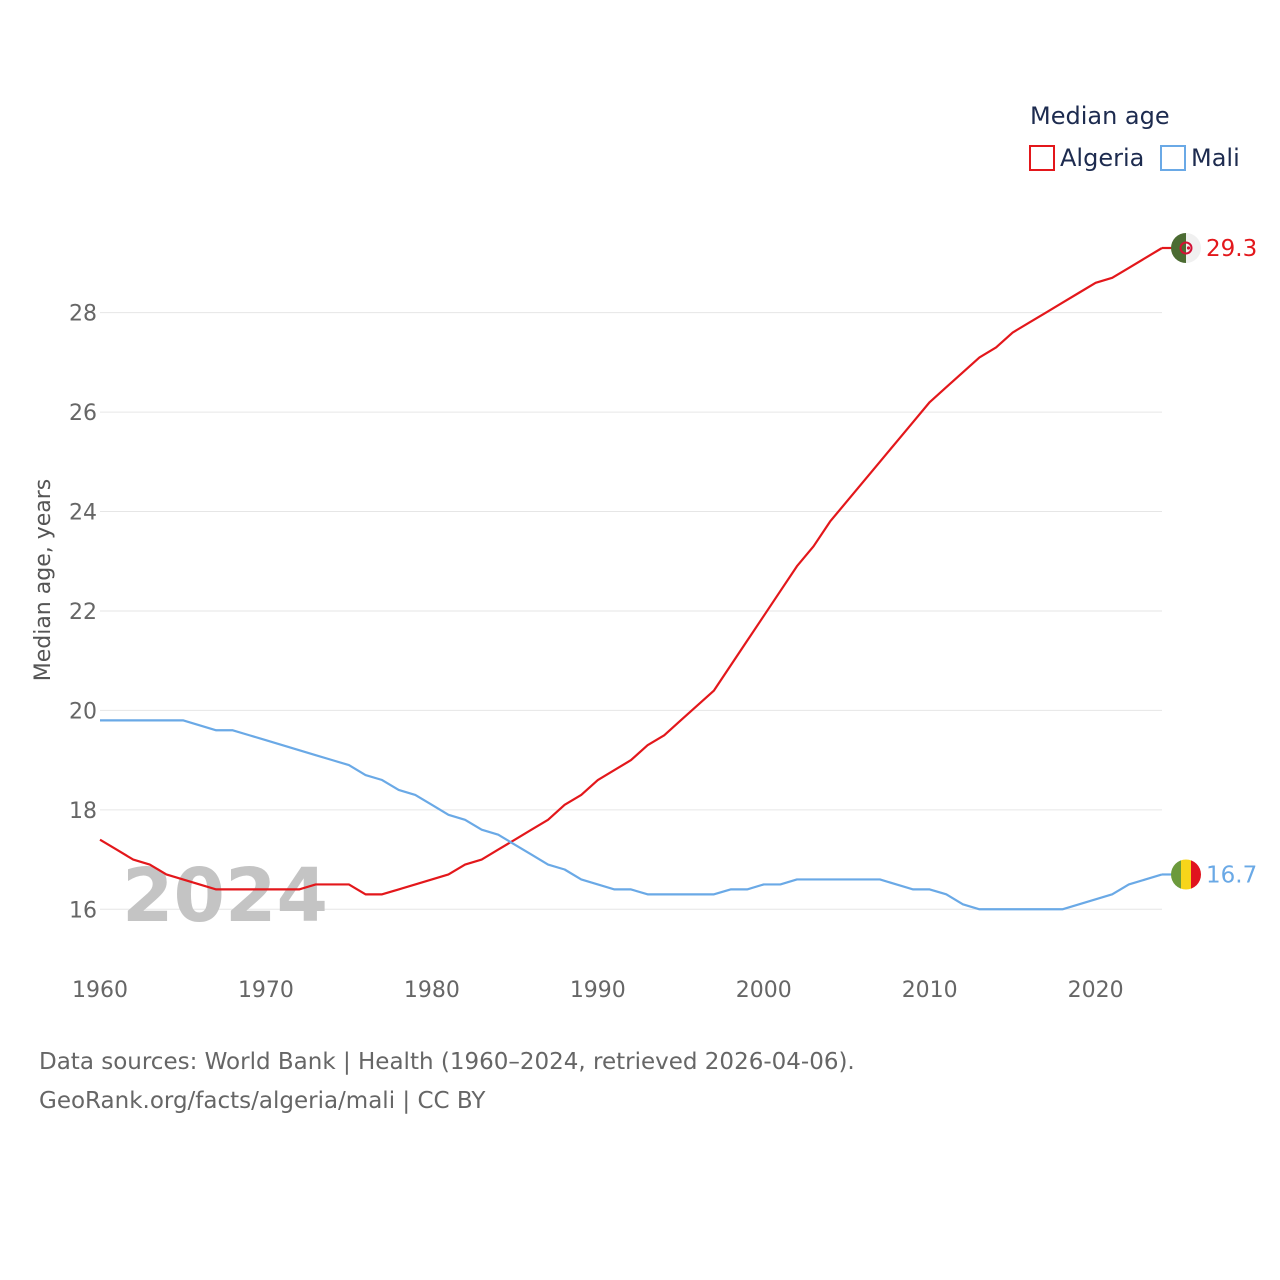 The width and height of the screenshot is (1280, 1280). What do you see at coordinates (1186, 248) in the screenshot?
I see `algeria-flag-icon` at bounding box center [1186, 248].